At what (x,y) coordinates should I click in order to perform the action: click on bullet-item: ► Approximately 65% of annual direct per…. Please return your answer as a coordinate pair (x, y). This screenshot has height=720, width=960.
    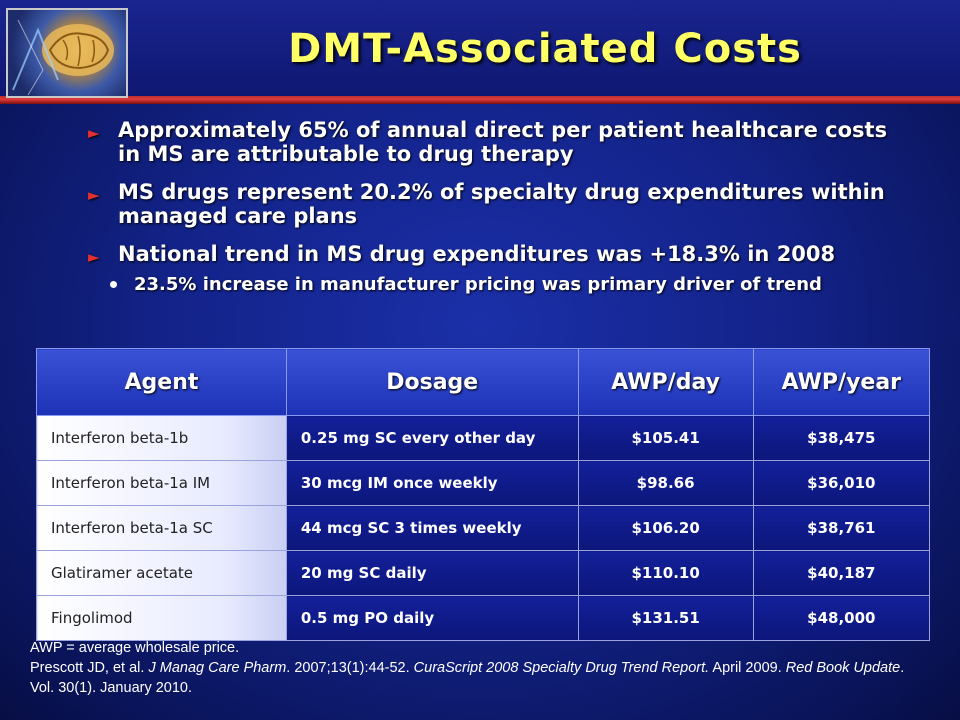
    Looking at the image, I should click on (498, 142).